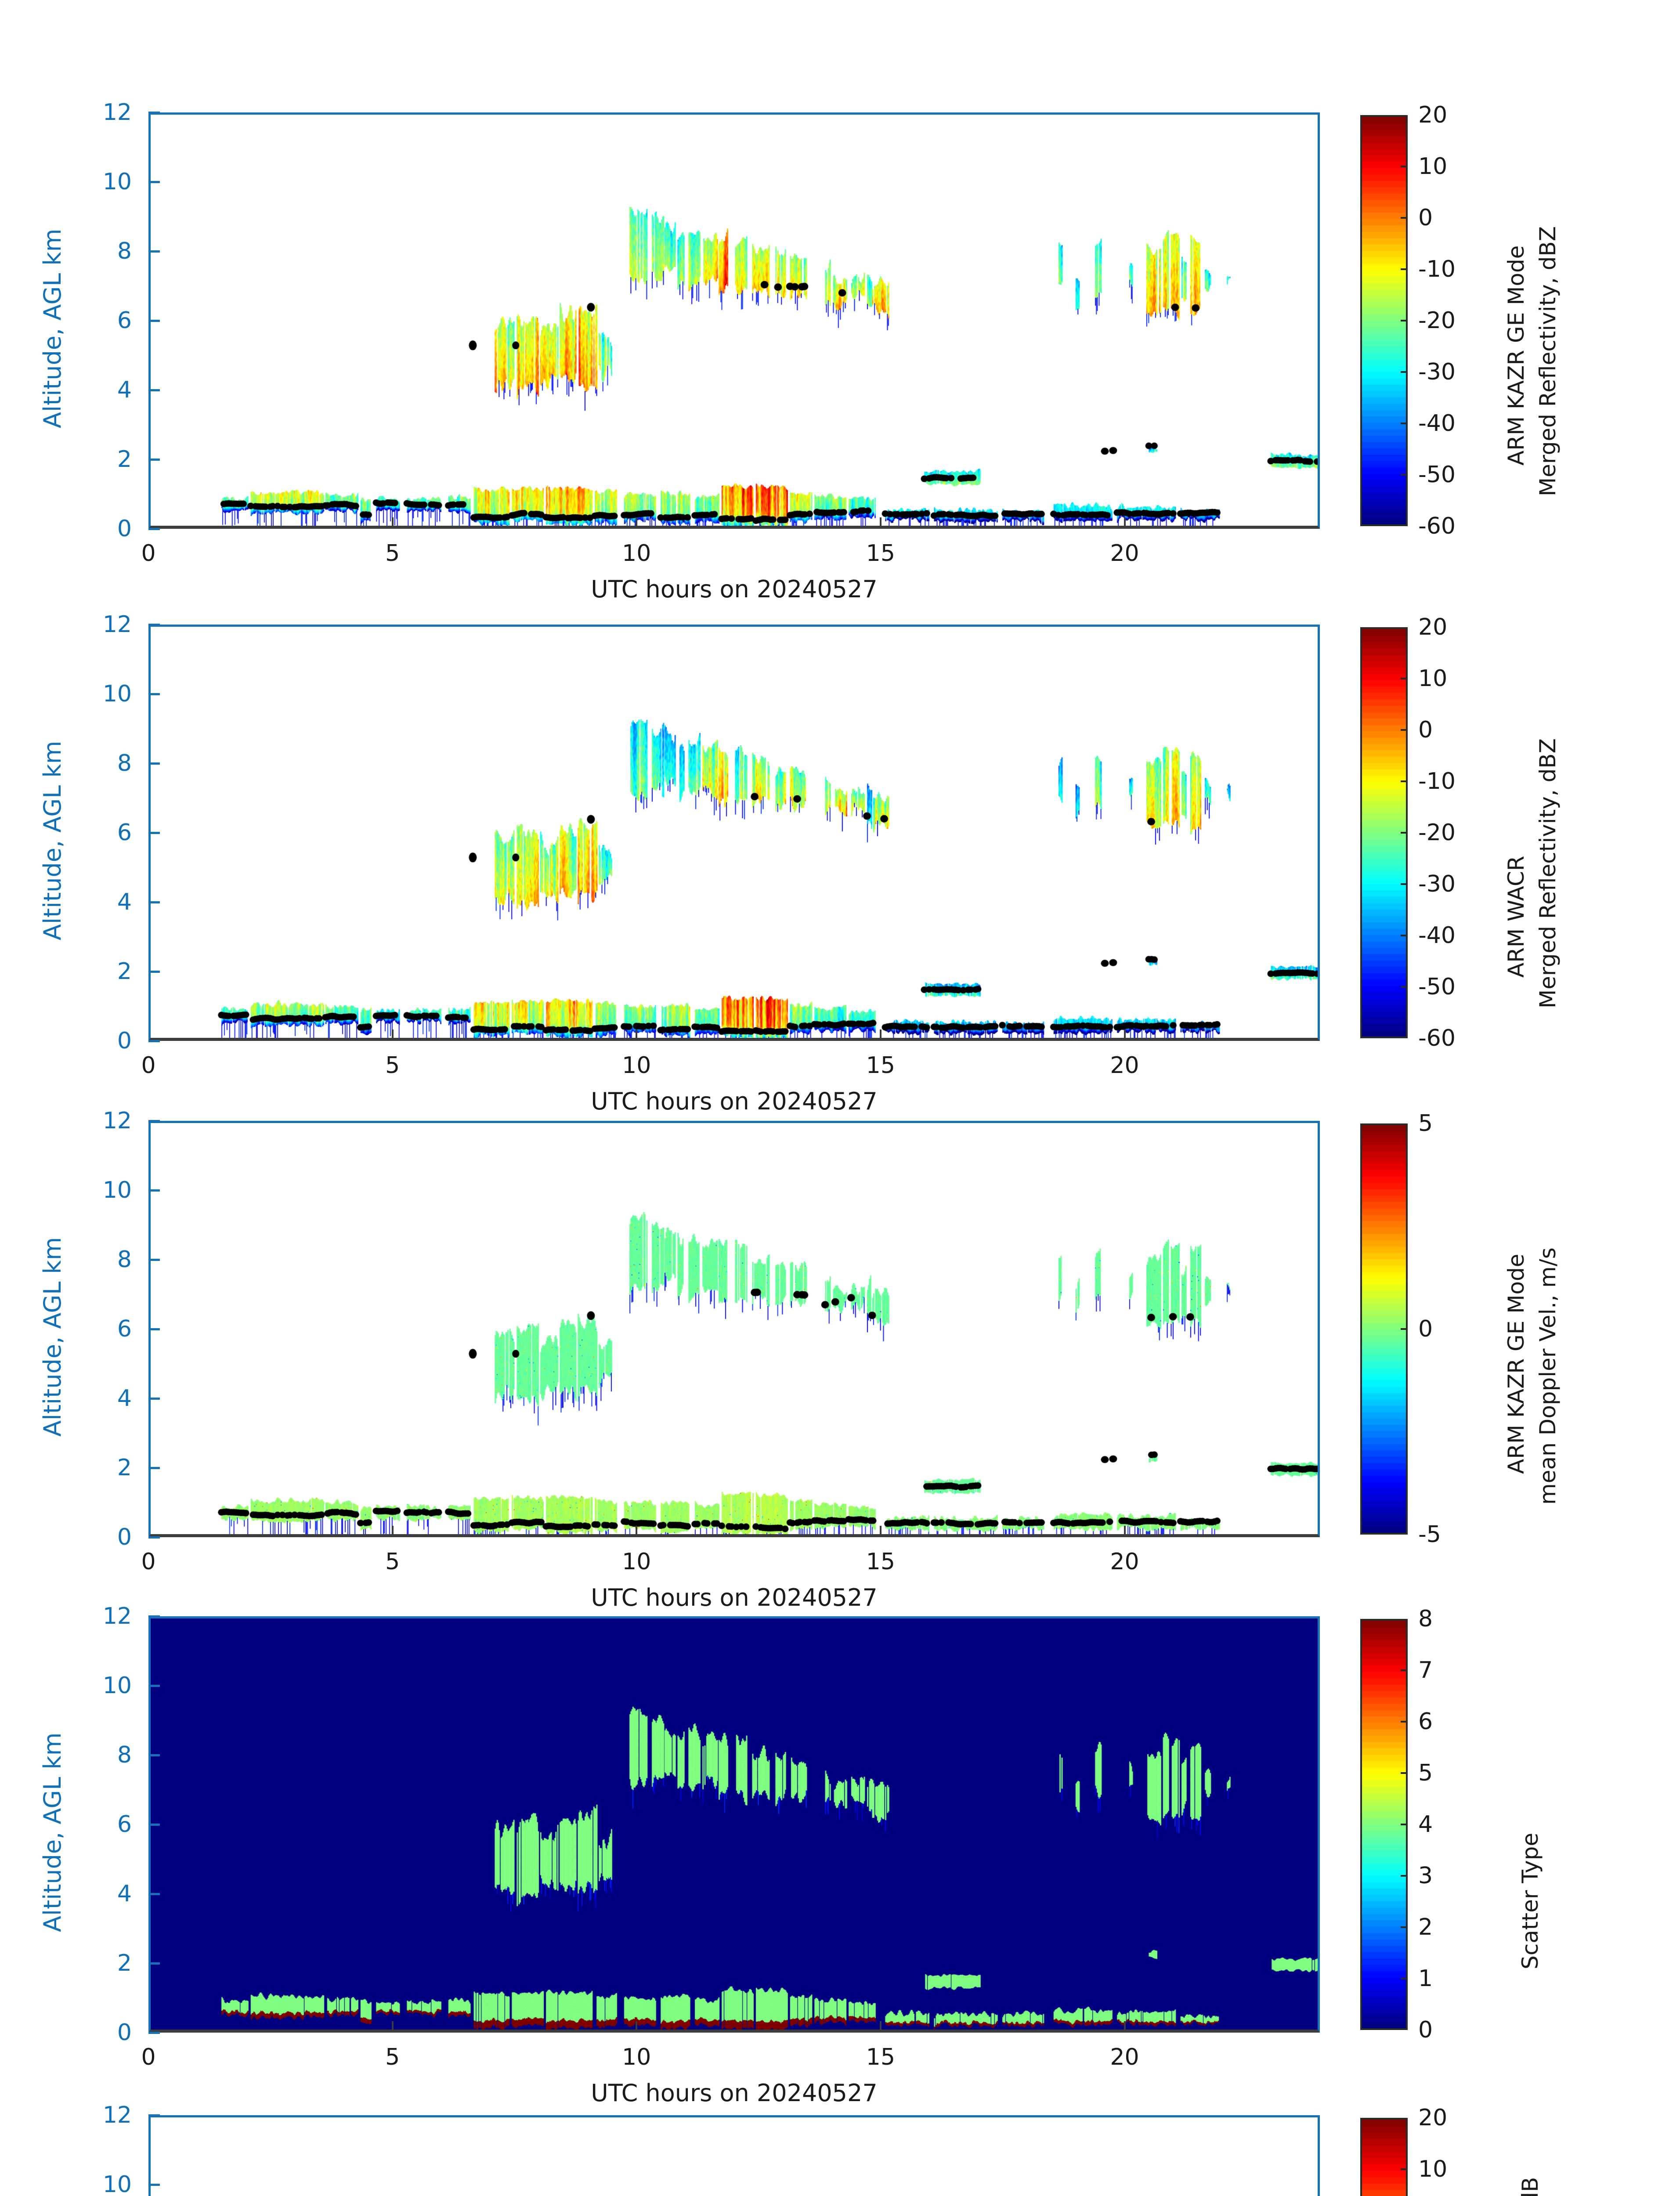 The height and width of the screenshot is (2196, 1680). I want to click on colorbar-tick-label: -20, so click(1437, 320).